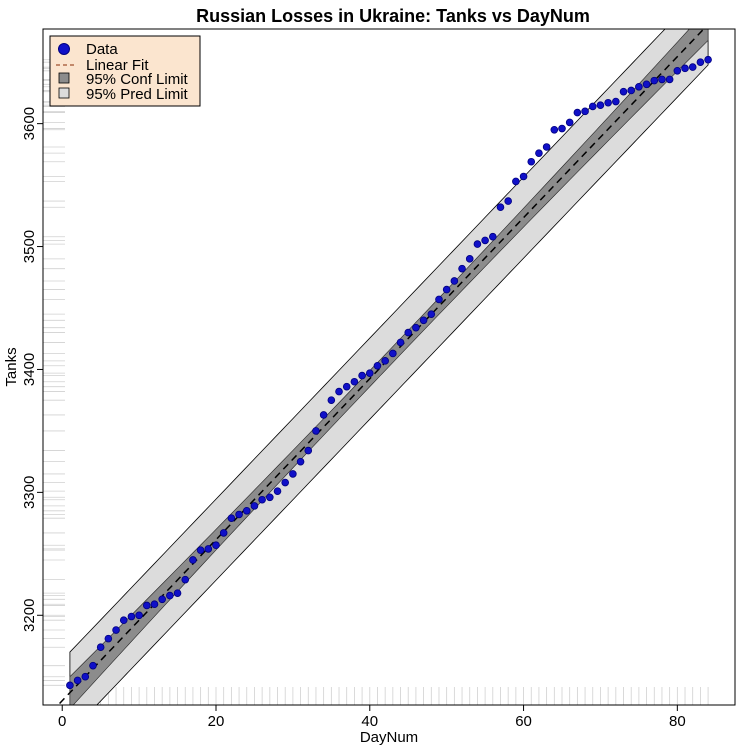 The image size is (750, 750). What do you see at coordinates (389, 737) in the screenshot?
I see `x-axis-label: DayNum` at bounding box center [389, 737].